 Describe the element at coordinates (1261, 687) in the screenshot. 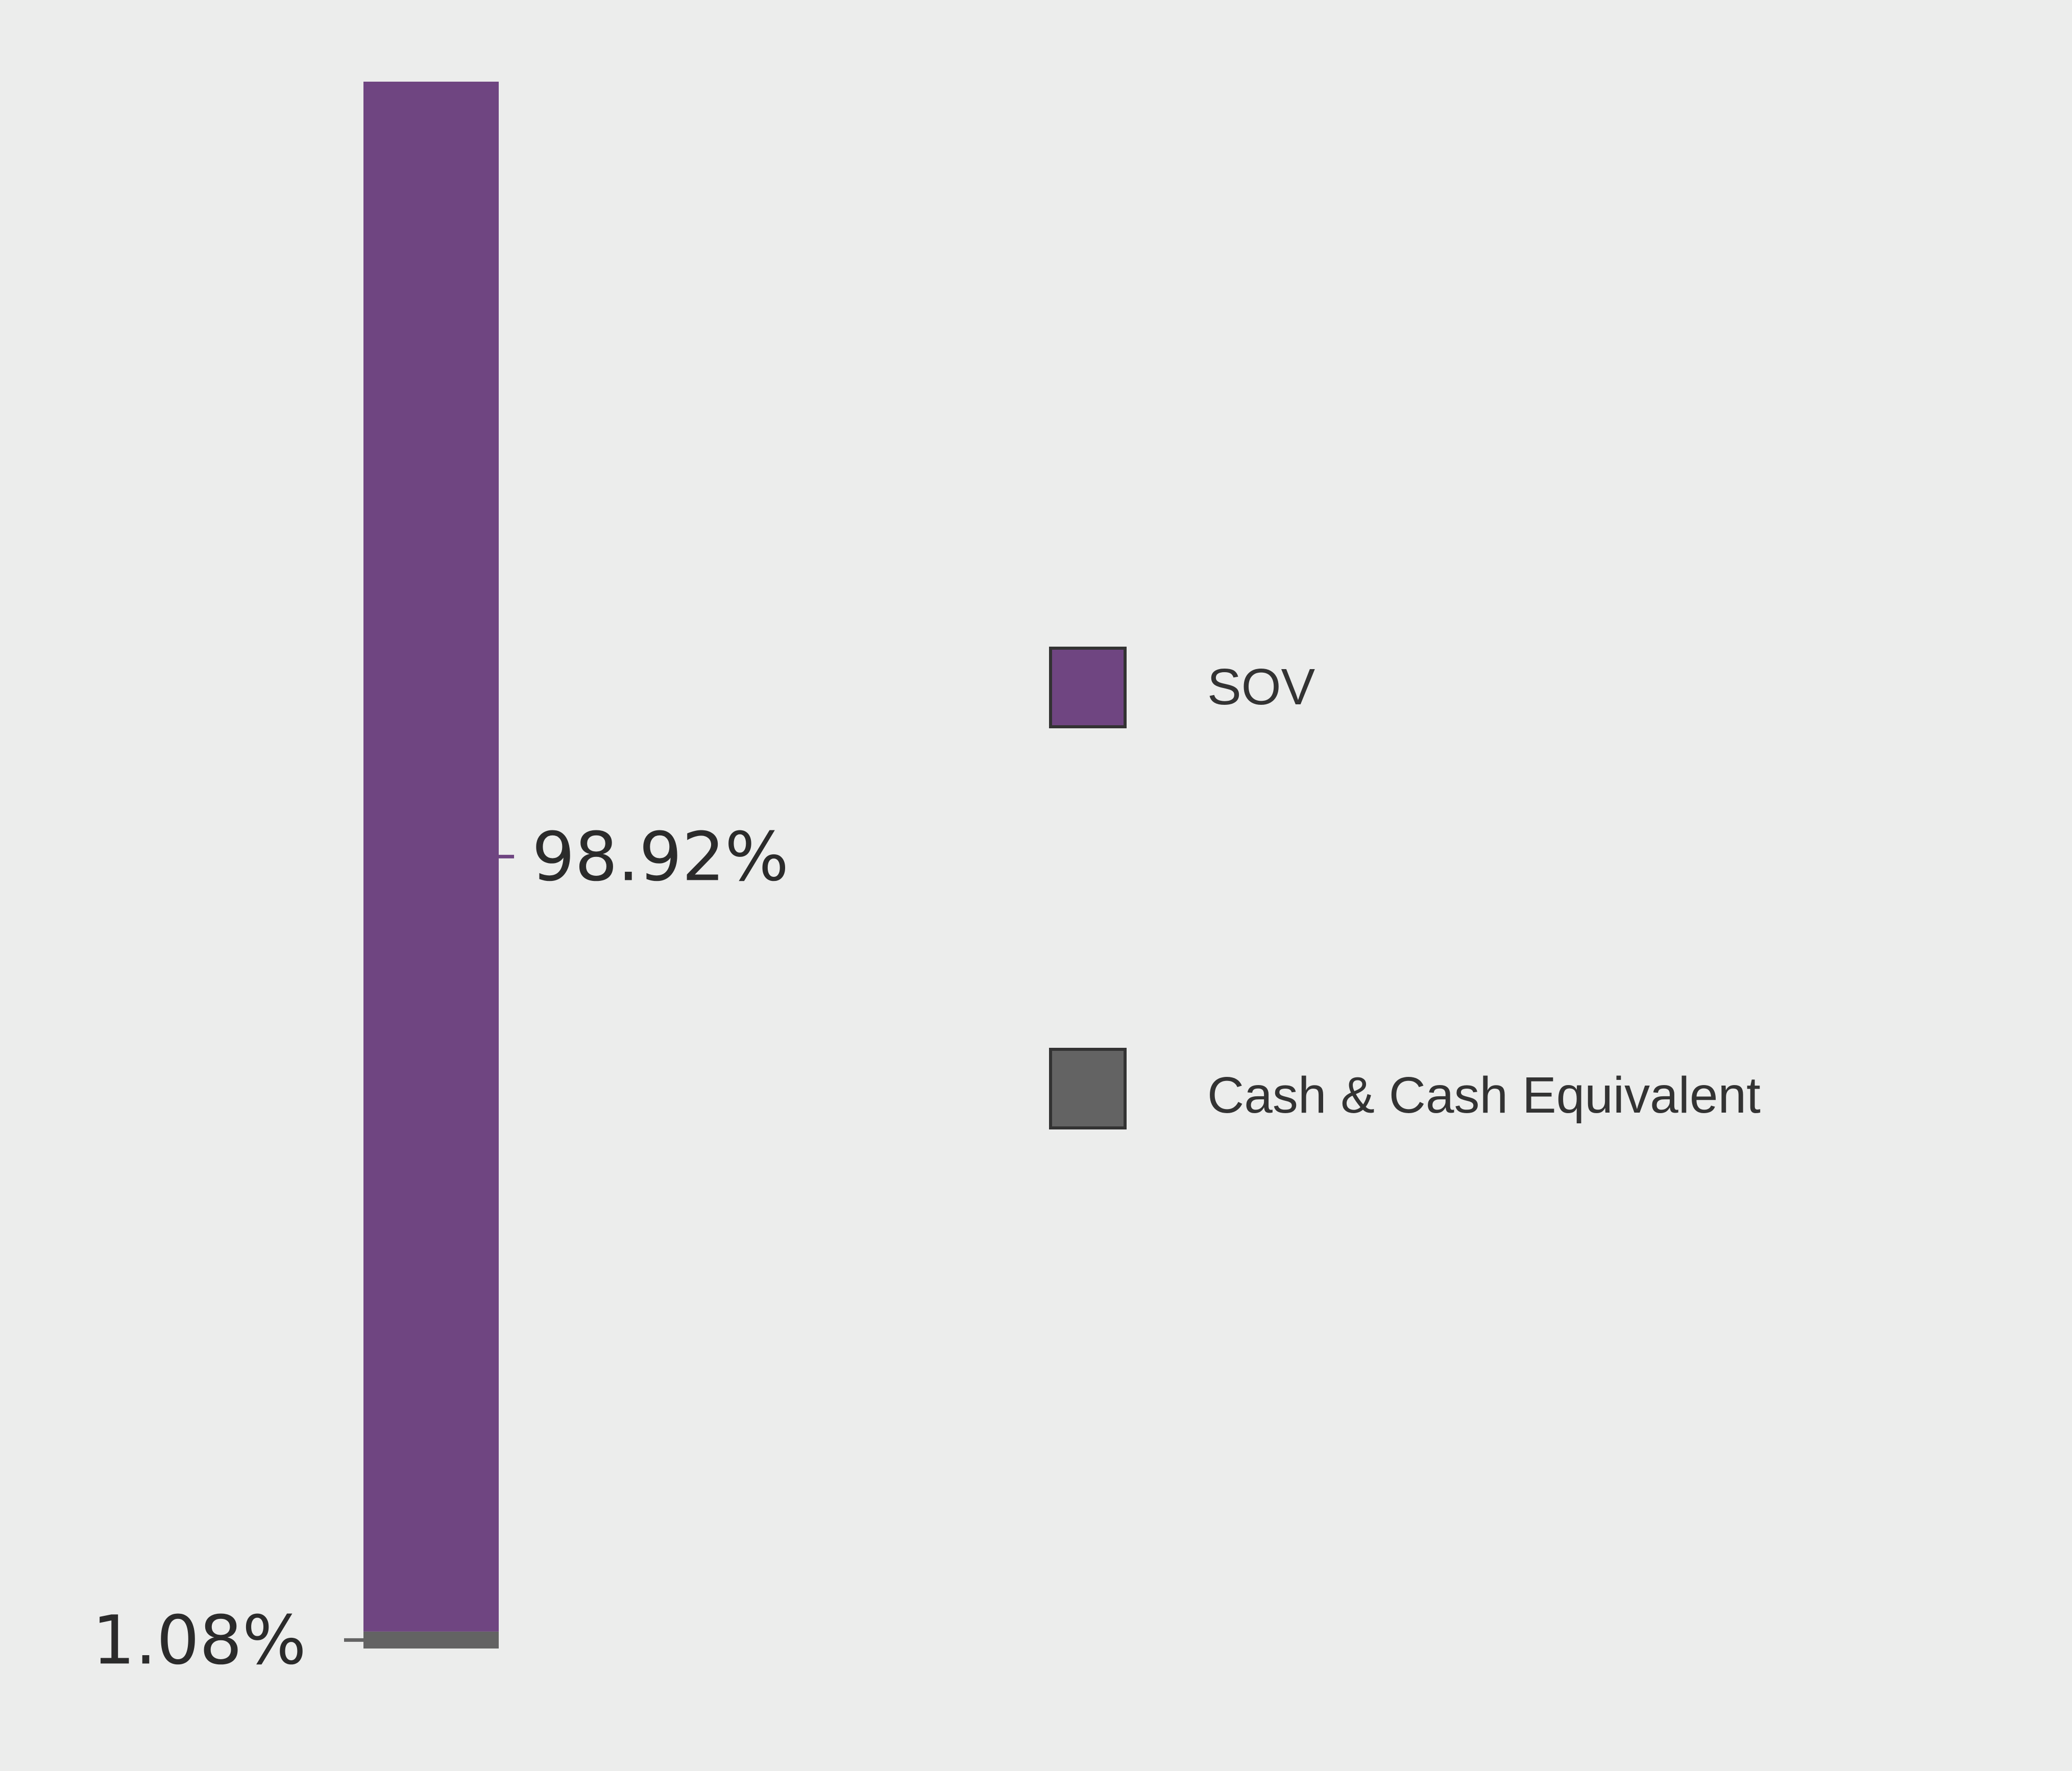

I see `legend-label-sov: SOV` at that location.